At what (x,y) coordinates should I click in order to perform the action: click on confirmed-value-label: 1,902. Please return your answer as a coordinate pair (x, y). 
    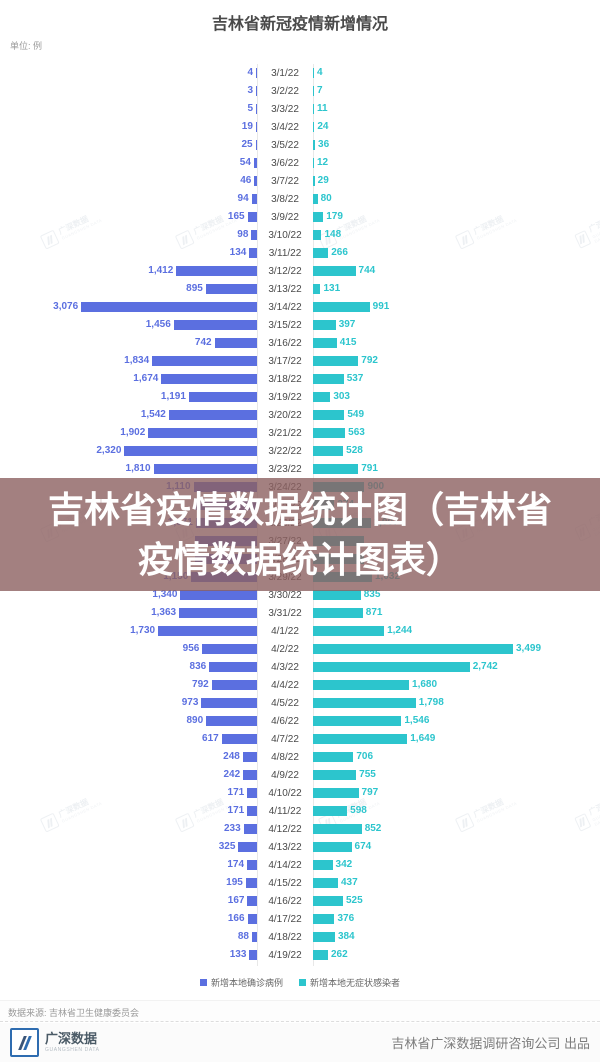
    Looking at the image, I should click on (133, 432).